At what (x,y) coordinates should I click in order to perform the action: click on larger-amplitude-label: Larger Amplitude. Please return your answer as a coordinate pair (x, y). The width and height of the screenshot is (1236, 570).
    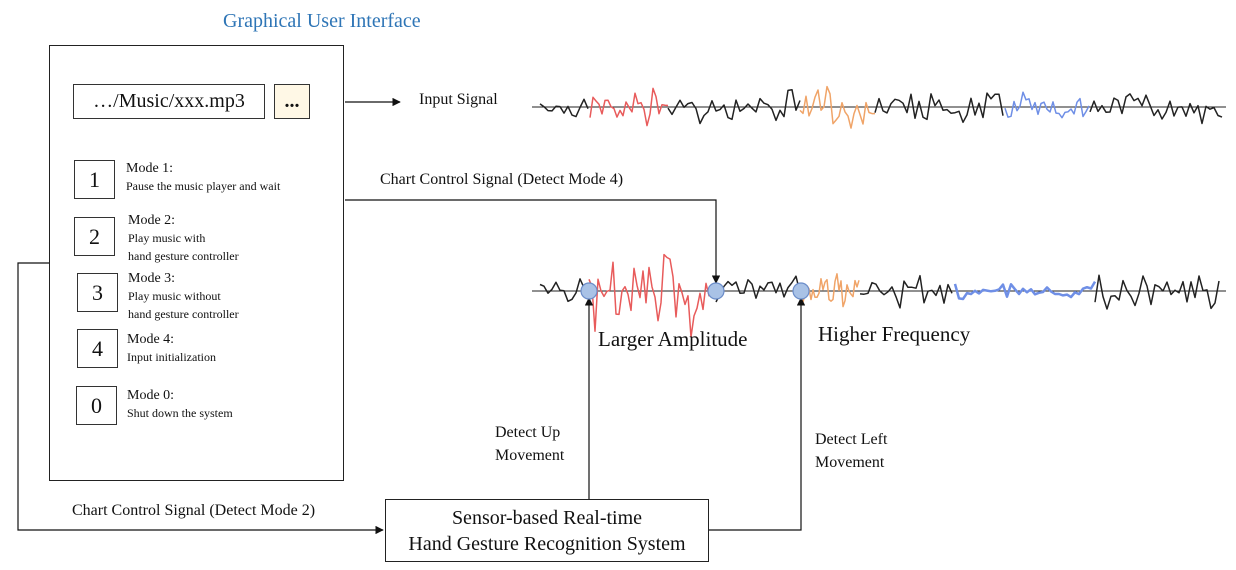
    Looking at the image, I should click on (673, 339).